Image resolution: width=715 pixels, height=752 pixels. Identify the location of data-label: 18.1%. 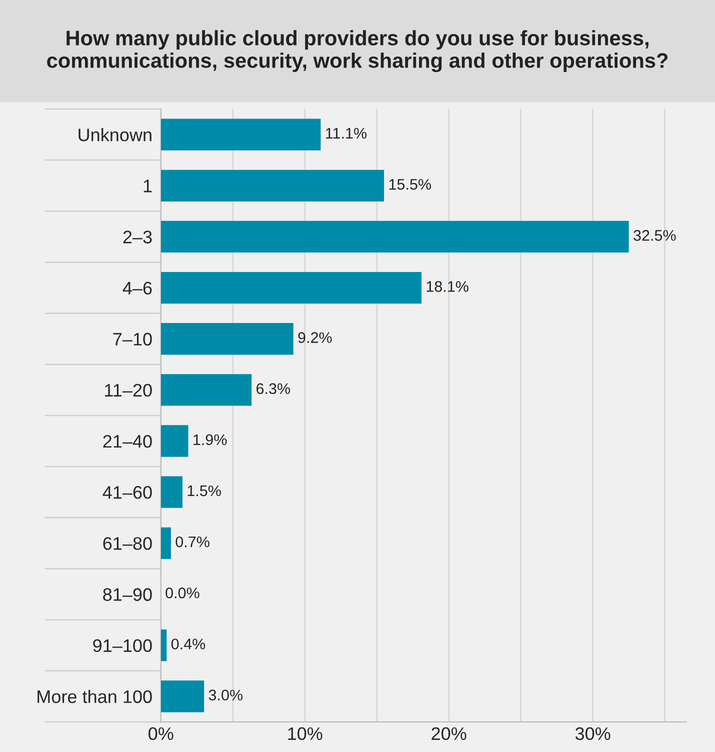
(447, 286).